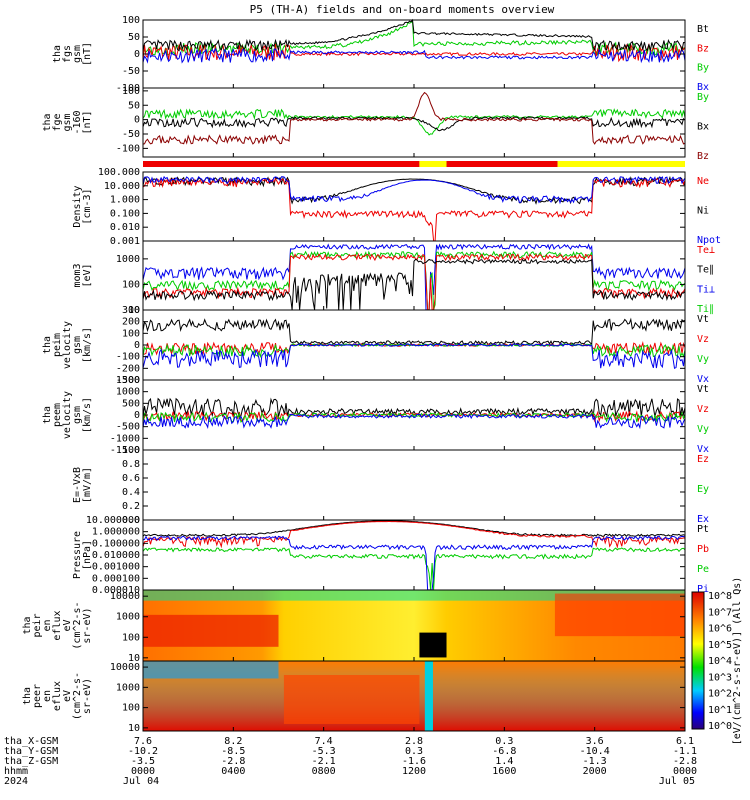 This screenshot has height=800, width=750. I want to click on y-tick-label: 1.0, so click(131, 450).